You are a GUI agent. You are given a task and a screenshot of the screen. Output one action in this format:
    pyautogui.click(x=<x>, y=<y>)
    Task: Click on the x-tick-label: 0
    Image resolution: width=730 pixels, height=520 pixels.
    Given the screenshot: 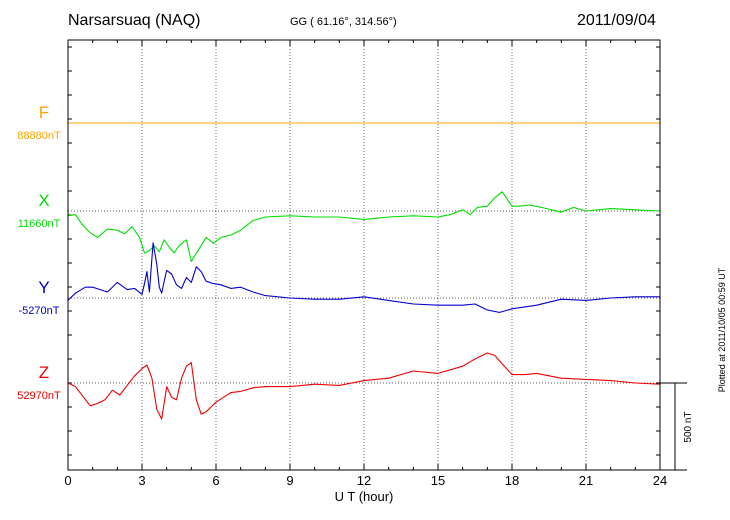 What is the action you would take?
    pyautogui.click(x=67, y=480)
    